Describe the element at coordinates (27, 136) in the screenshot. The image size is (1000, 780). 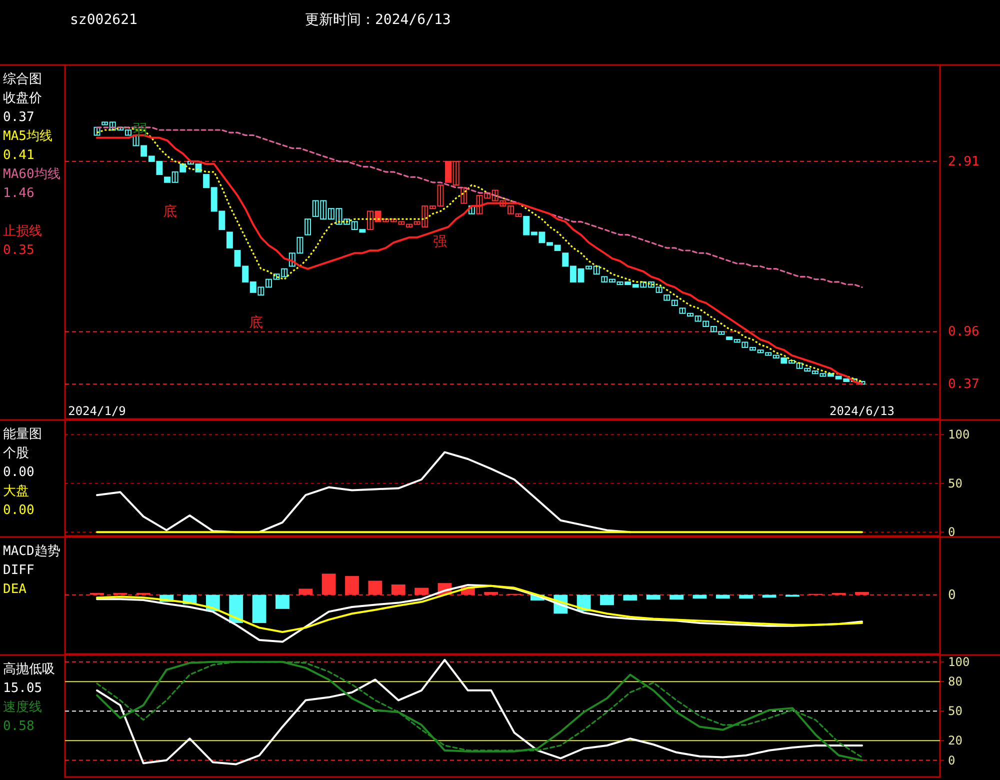
I see `text: MA5均线` at that location.